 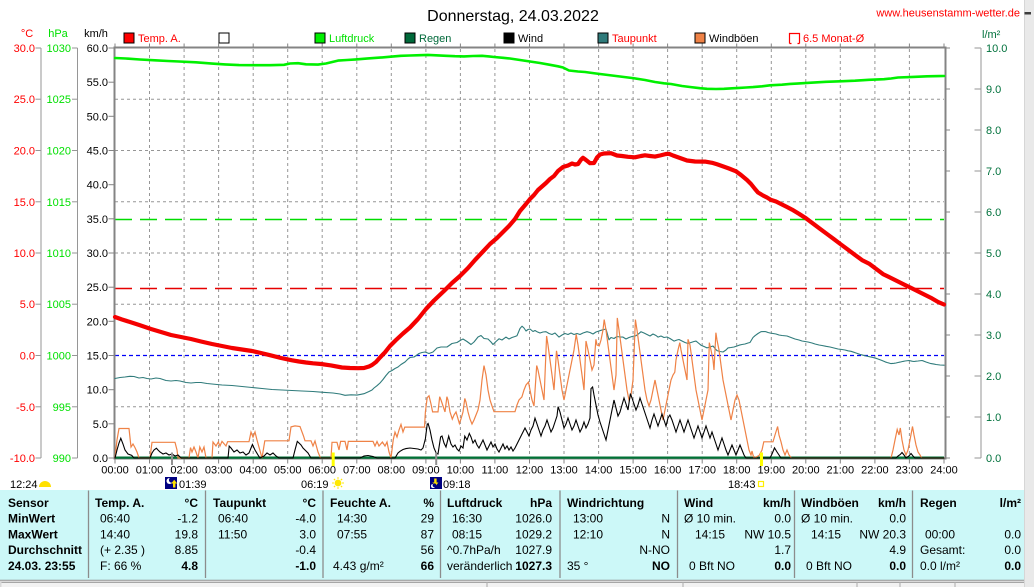 What do you see at coordinates (24, 485) in the screenshot?
I see `svg-text: 12:24` at bounding box center [24, 485].